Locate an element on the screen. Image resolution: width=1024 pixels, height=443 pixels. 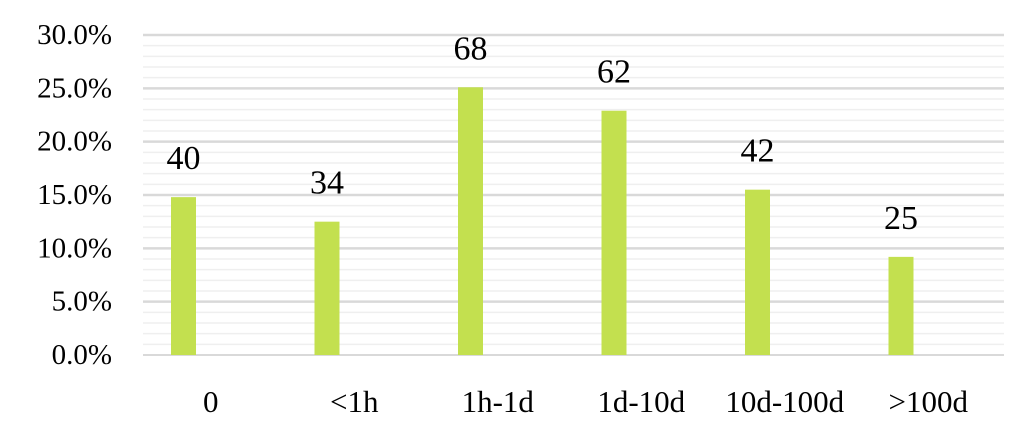
y-tick-label: 30.0% is located at coordinates (74, 35).